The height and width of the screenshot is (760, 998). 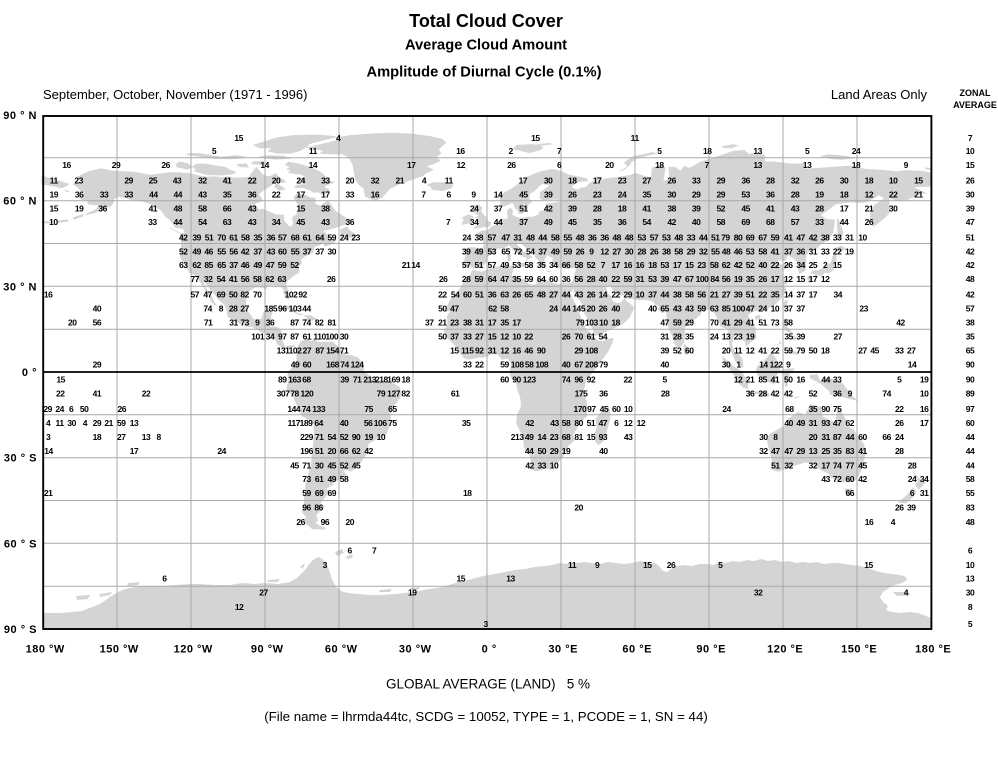 I want to click on svg-text: 54, so click(x=455, y=295).